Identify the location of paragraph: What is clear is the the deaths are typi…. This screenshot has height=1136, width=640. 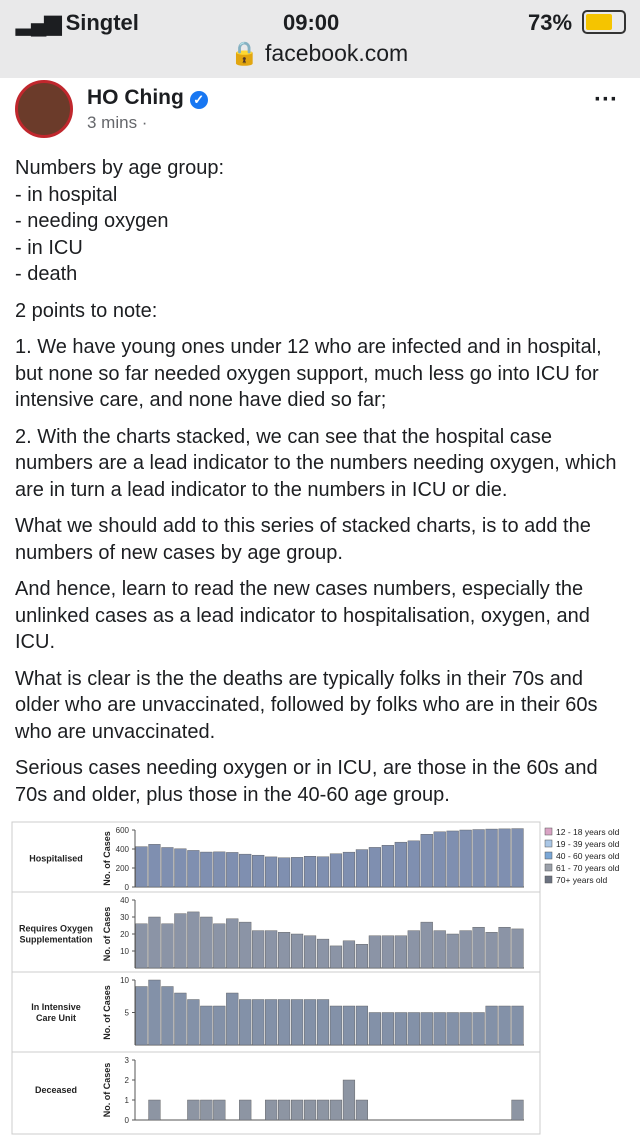
(306, 705).